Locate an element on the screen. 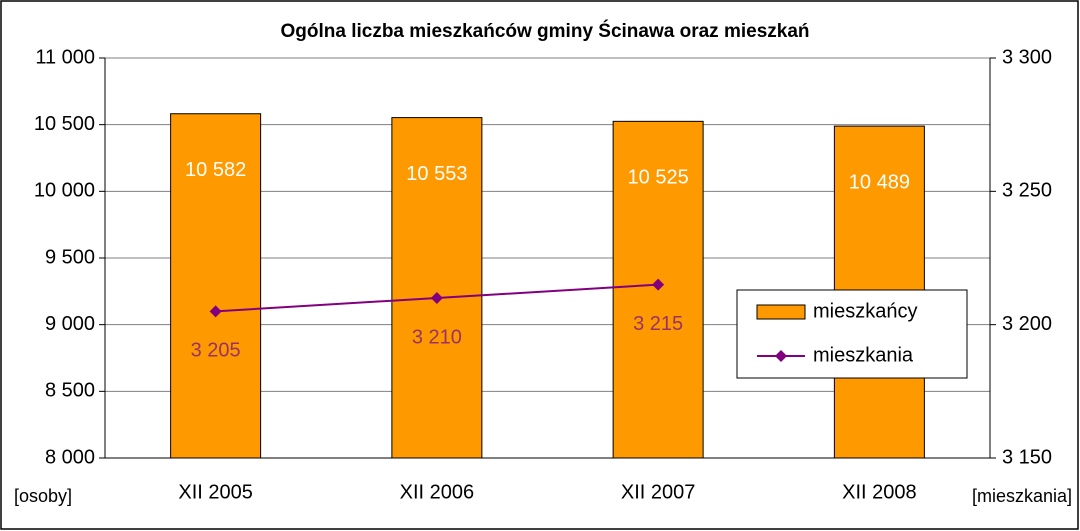  y2-tick-label: 3 300 is located at coordinates (1027, 57).